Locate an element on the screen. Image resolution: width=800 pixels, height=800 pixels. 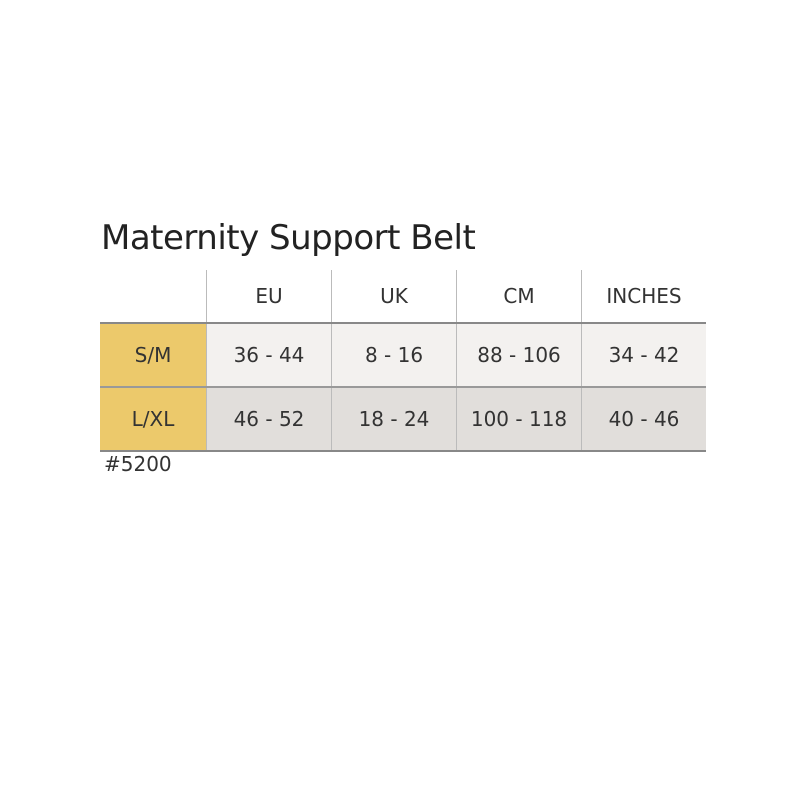
column-header: EU is located at coordinates (269, 296).